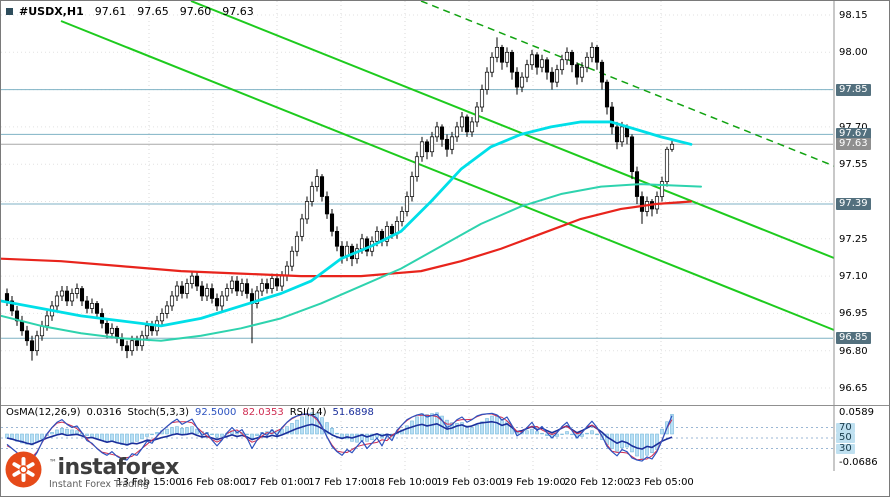  Describe the element at coordinates (853, 203) in the screenshot. I see `price-level-badge: 97.39` at that location.